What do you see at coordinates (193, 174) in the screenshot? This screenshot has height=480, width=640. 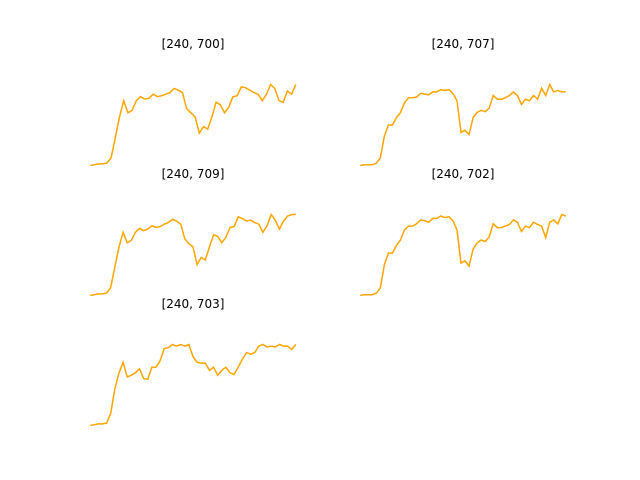 I see `subplot-title: [240, 709]` at bounding box center [193, 174].